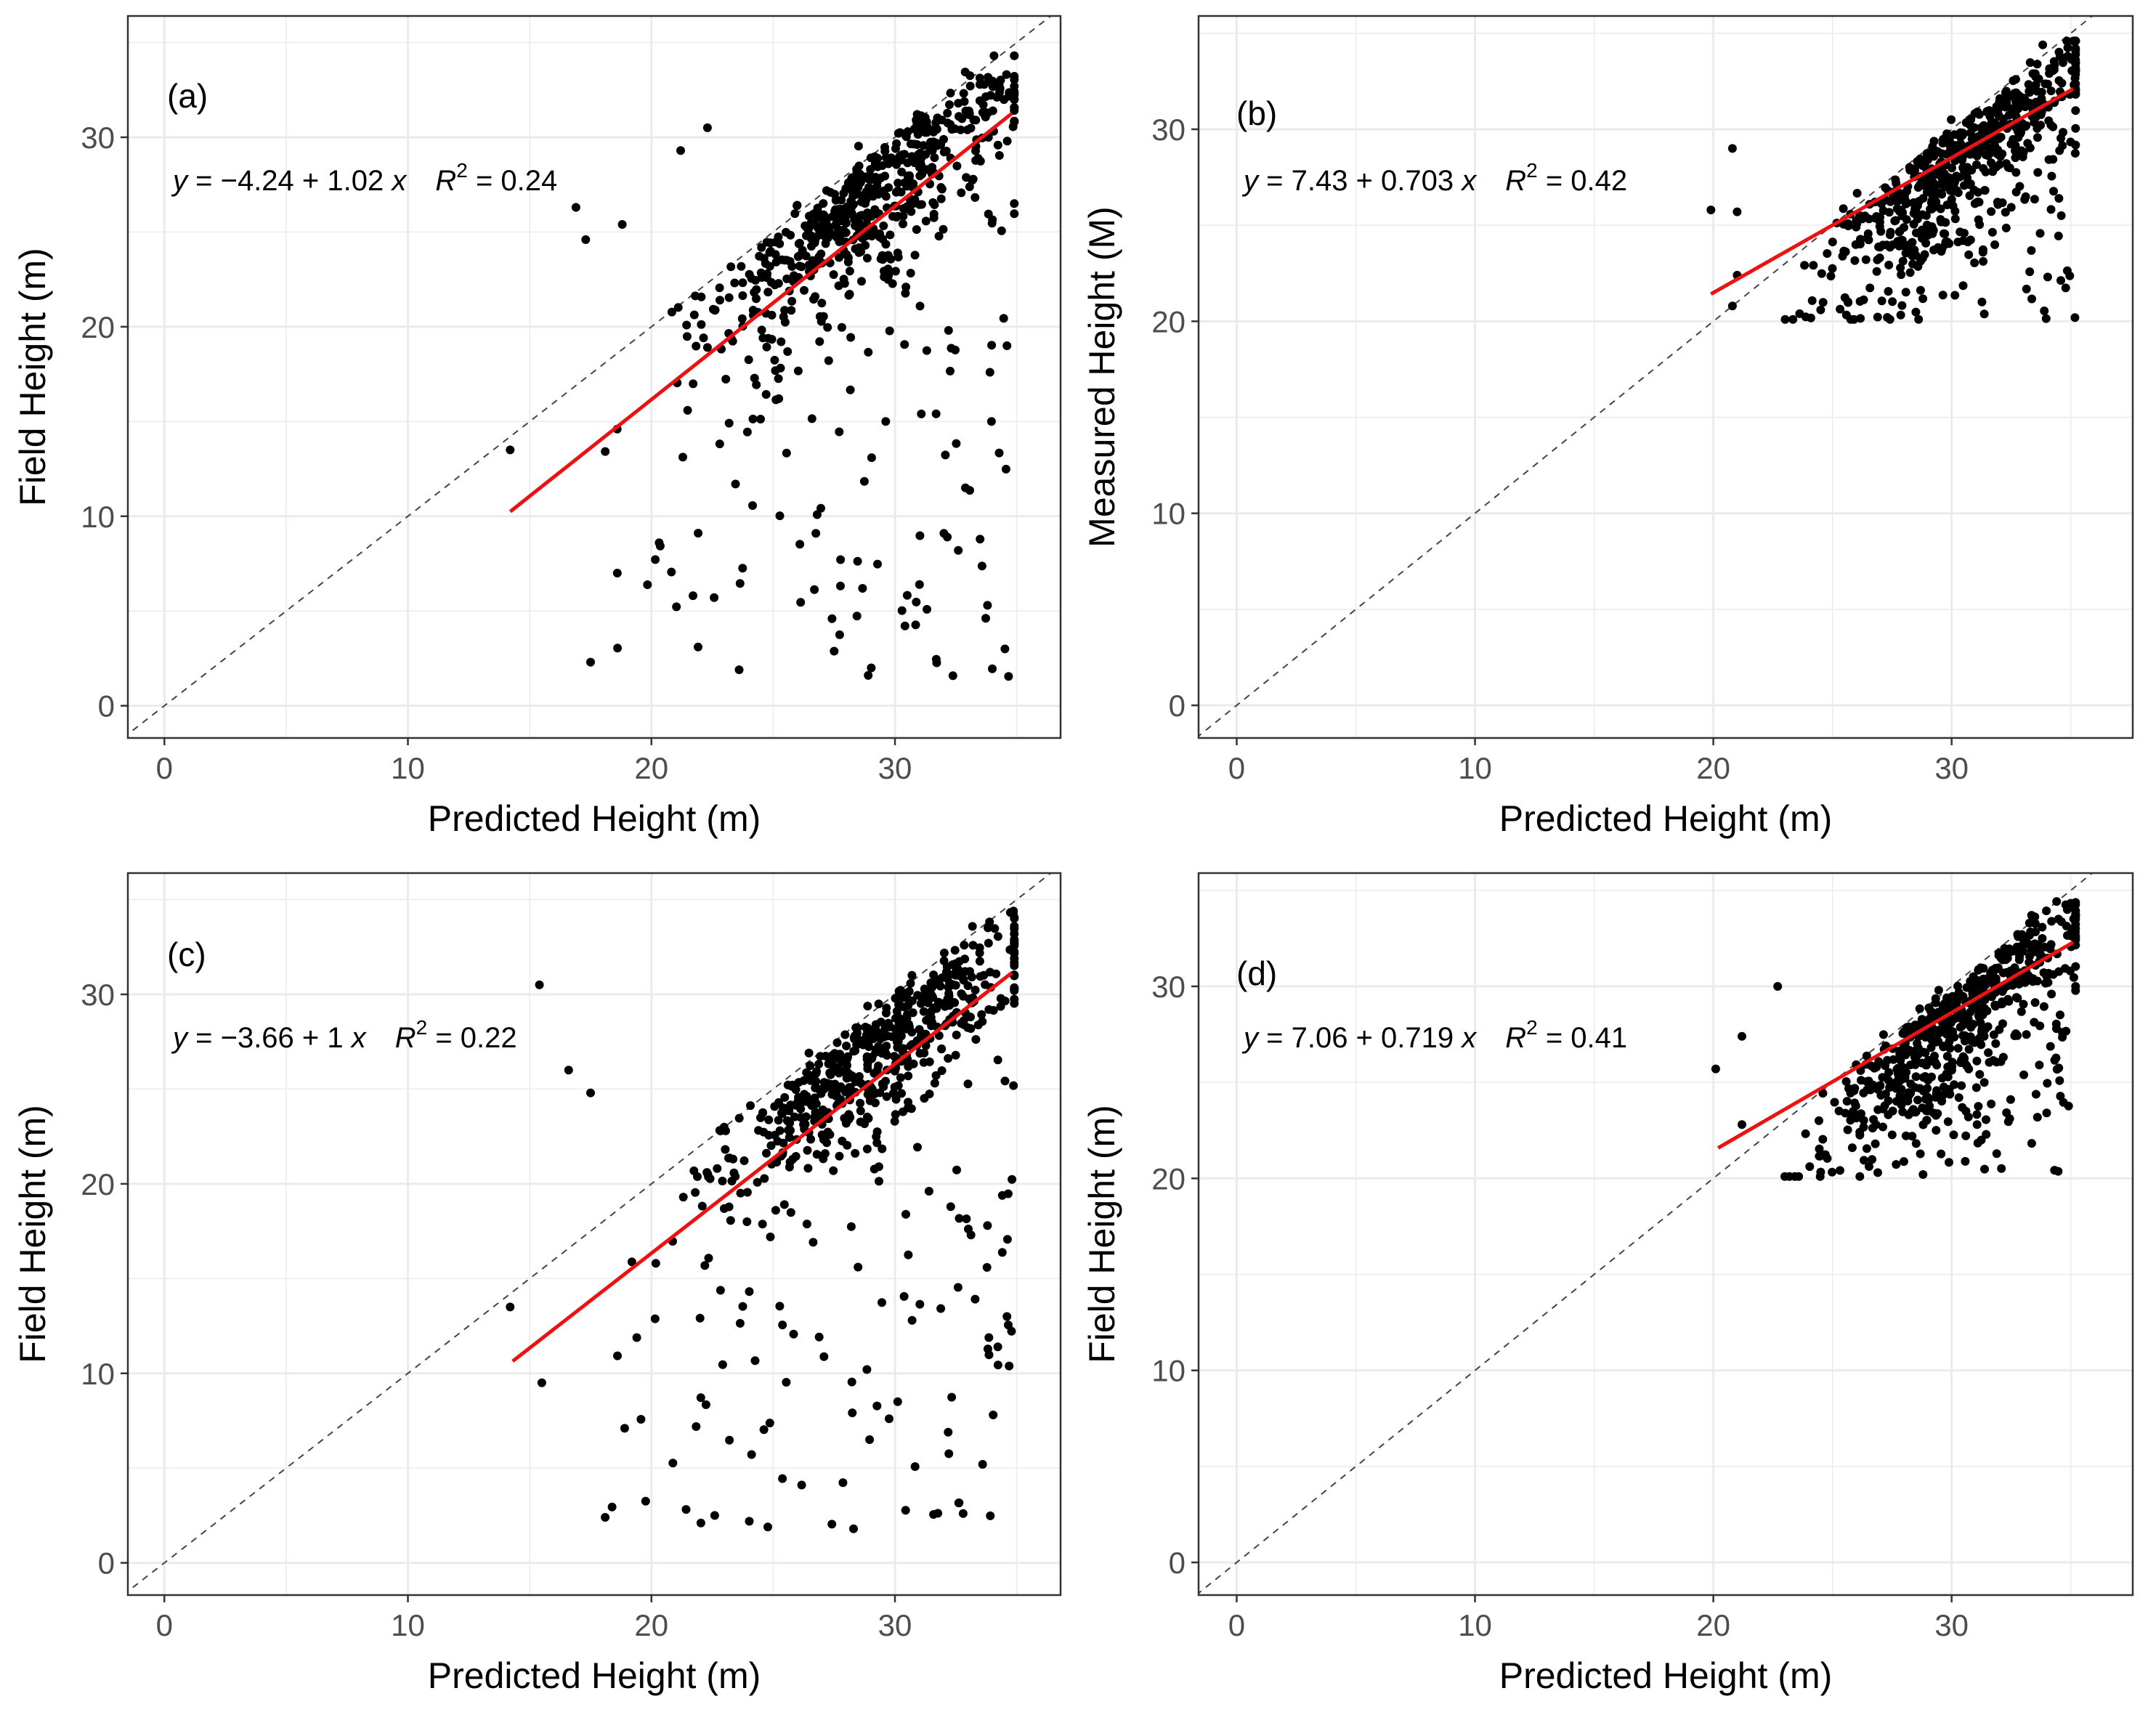  I want to click on x-axis-title: Predicted Height (m), so click(594, 818).